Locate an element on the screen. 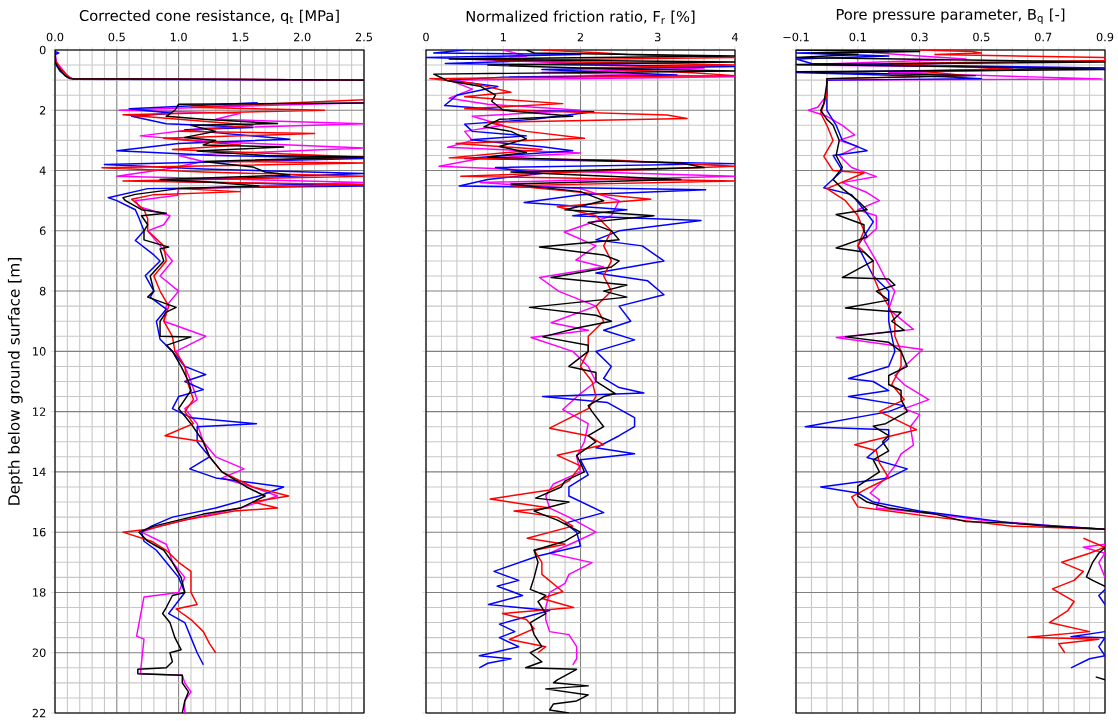  y-tick-label: 2 is located at coordinates (42, 110).